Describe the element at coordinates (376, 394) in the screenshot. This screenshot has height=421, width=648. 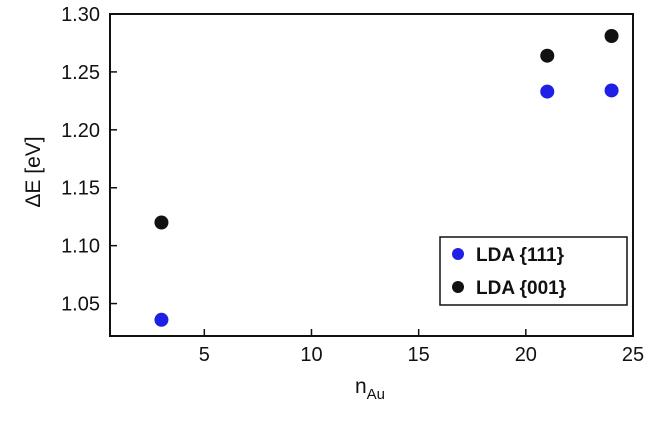
I see `x-axis-label-subscript: Au` at that location.